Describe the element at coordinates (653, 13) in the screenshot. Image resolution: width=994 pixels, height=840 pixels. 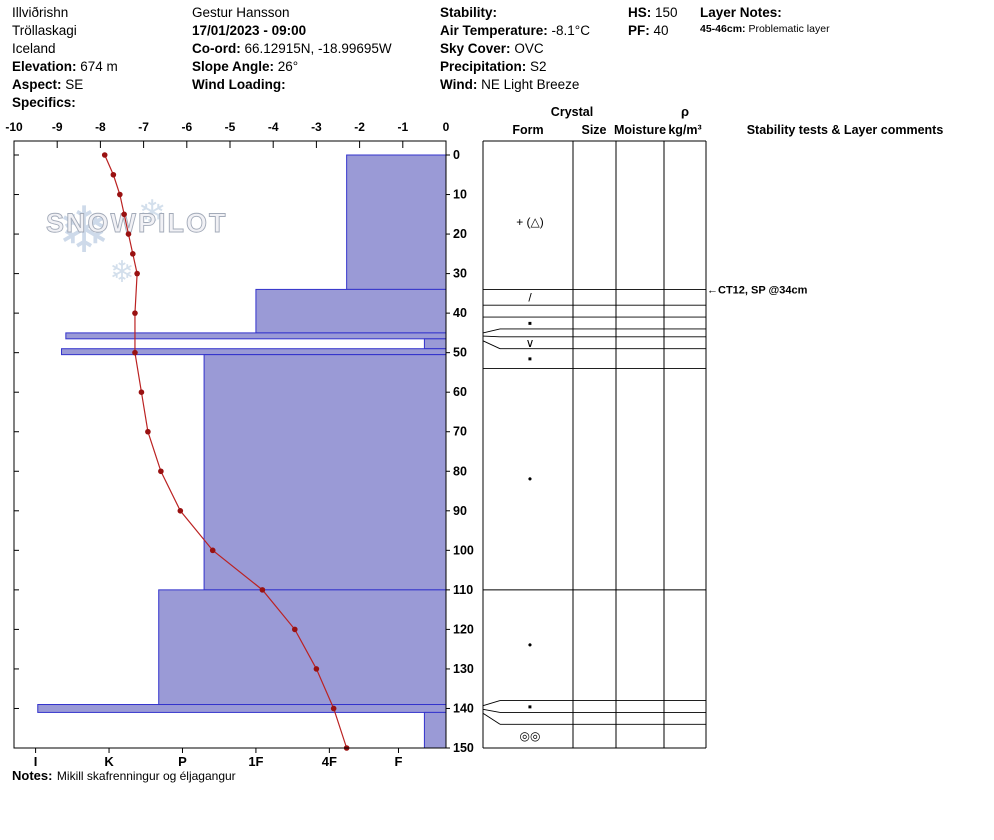
I see `hs-line: HS: 150` at that location.